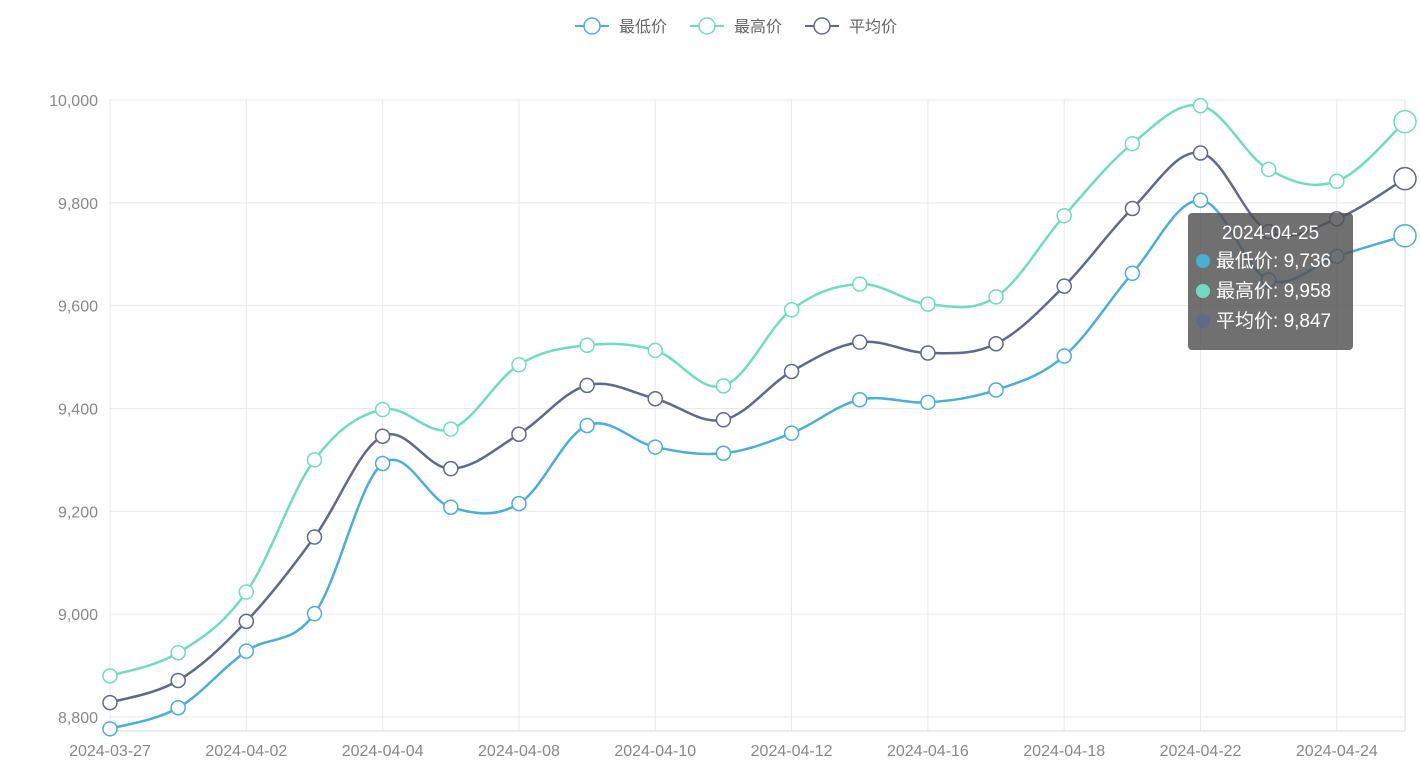 The width and height of the screenshot is (1420, 779). Describe the element at coordinates (78, 204) in the screenshot. I see `y-tick-label: 9,800` at that location.